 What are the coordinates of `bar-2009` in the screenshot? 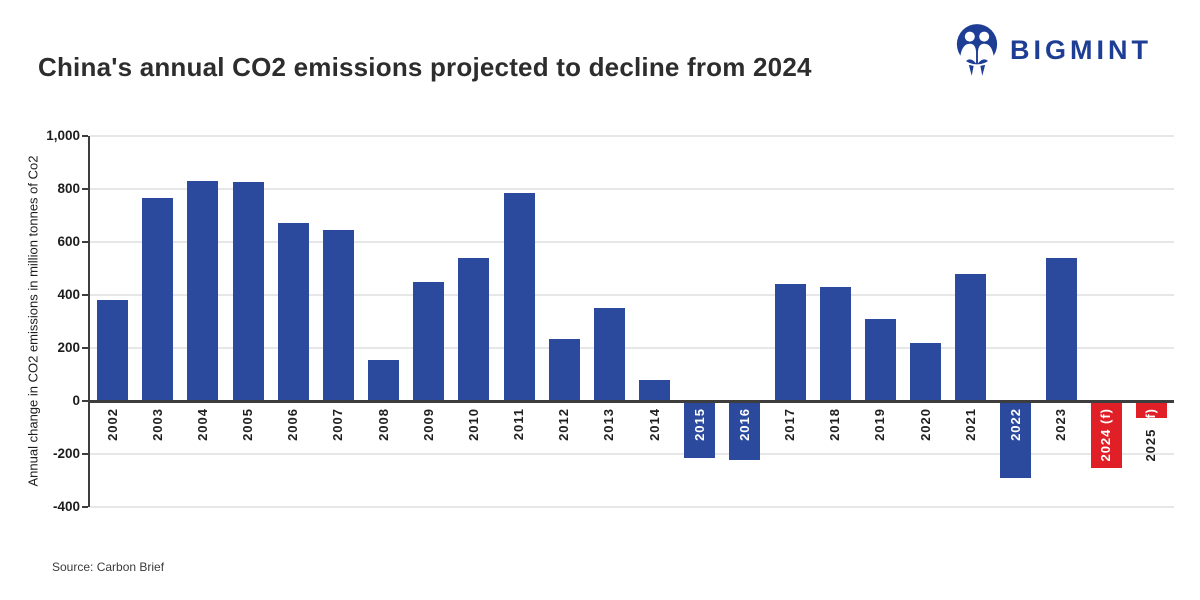 It's located at (429, 341).